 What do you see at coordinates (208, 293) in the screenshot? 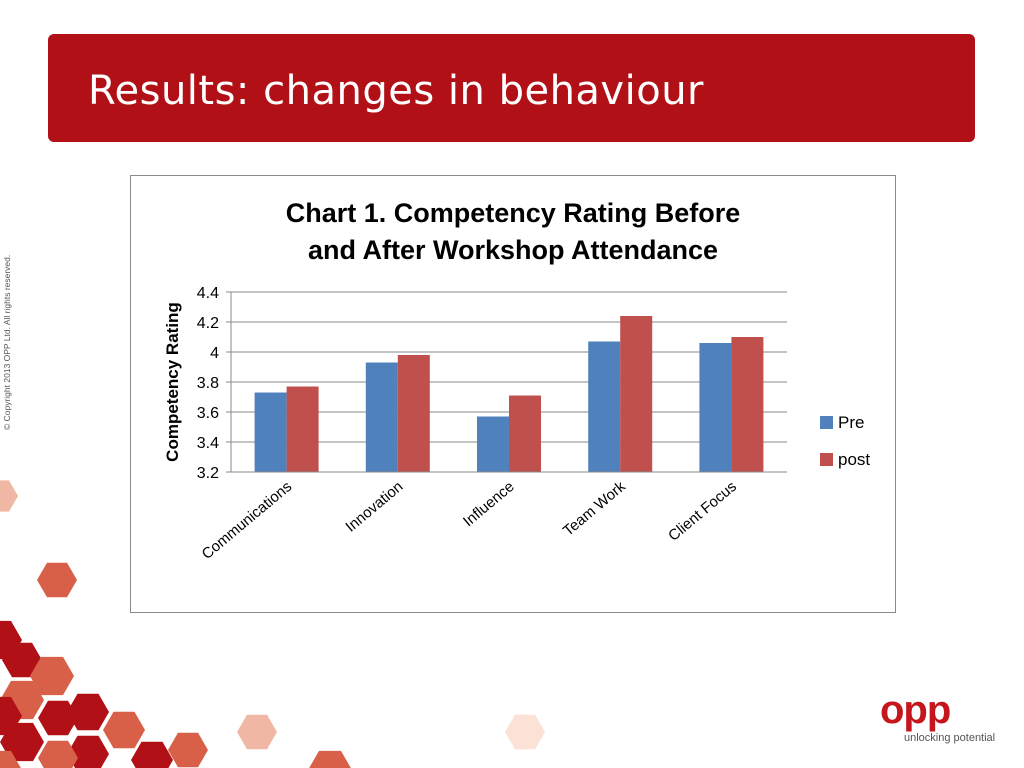
I see `y-tick-label: 4.4` at bounding box center [208, 293].